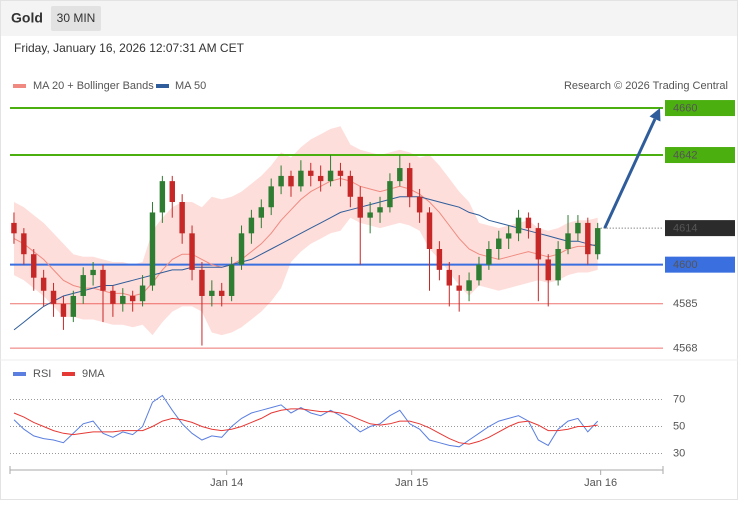  I want to click on level-label: 4660, so click(685, 108).